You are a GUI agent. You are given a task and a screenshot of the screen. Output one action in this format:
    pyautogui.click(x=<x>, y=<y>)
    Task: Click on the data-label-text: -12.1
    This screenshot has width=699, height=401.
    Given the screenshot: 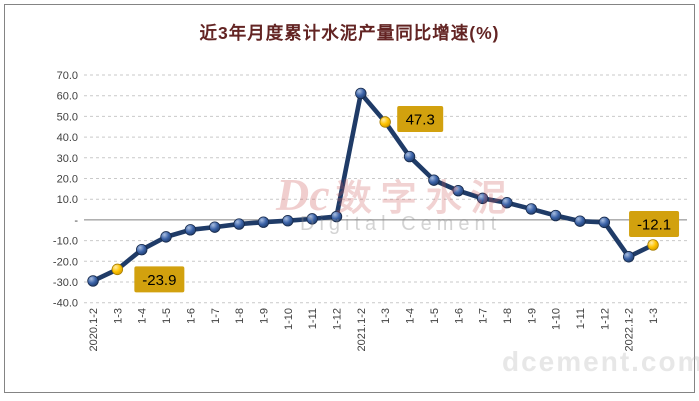 What is the action you would take?
    pyautogui.click(x=654, y=224)
    